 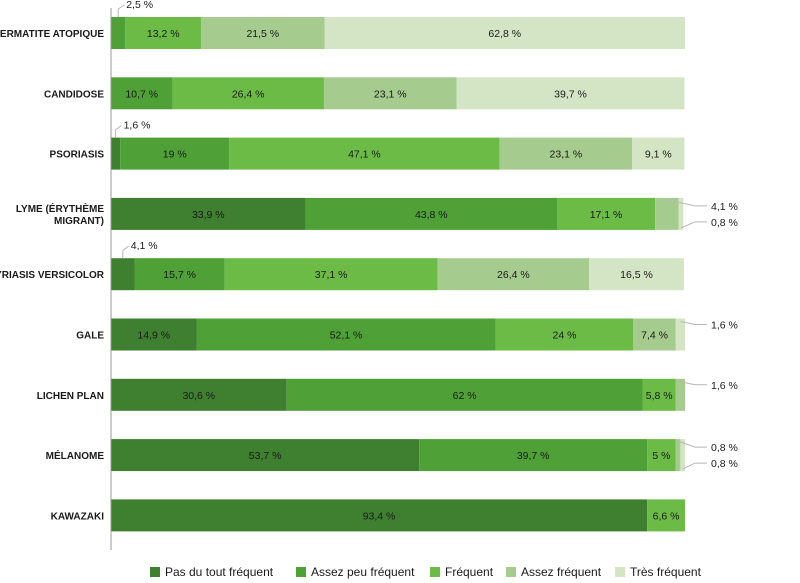 What do you see at coordinates (77, 155) in the screenshot?
I see `category-label: PSORIASIS` at bounding box center [77, 155].